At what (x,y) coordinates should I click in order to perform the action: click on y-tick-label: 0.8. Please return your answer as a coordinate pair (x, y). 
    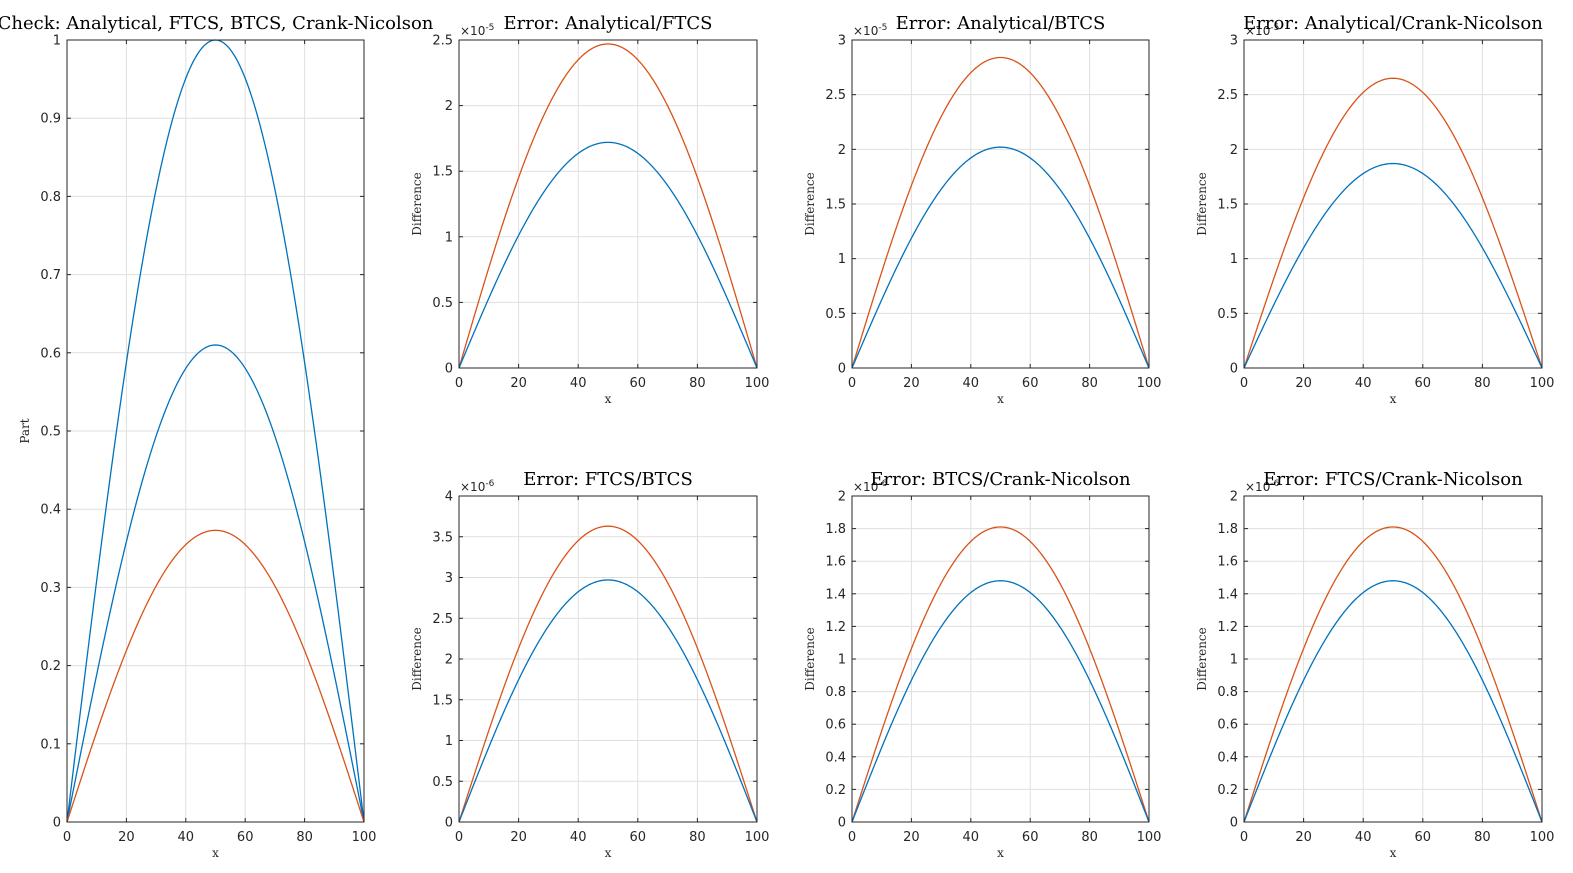
    Looking at the image, I should click on (835, 692).